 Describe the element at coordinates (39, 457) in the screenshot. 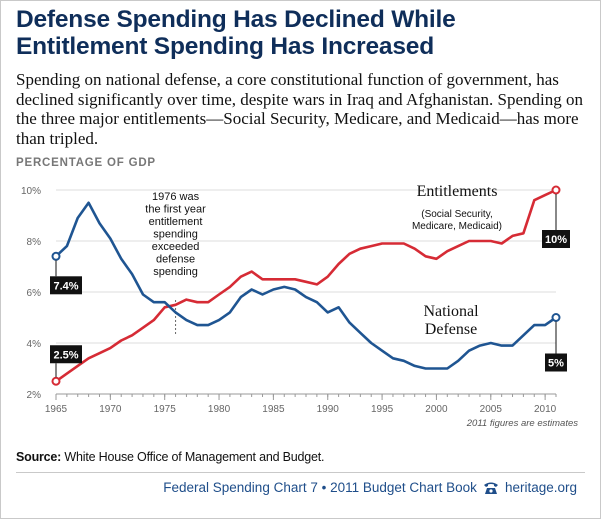

I see `source-label: Source:` at that location.